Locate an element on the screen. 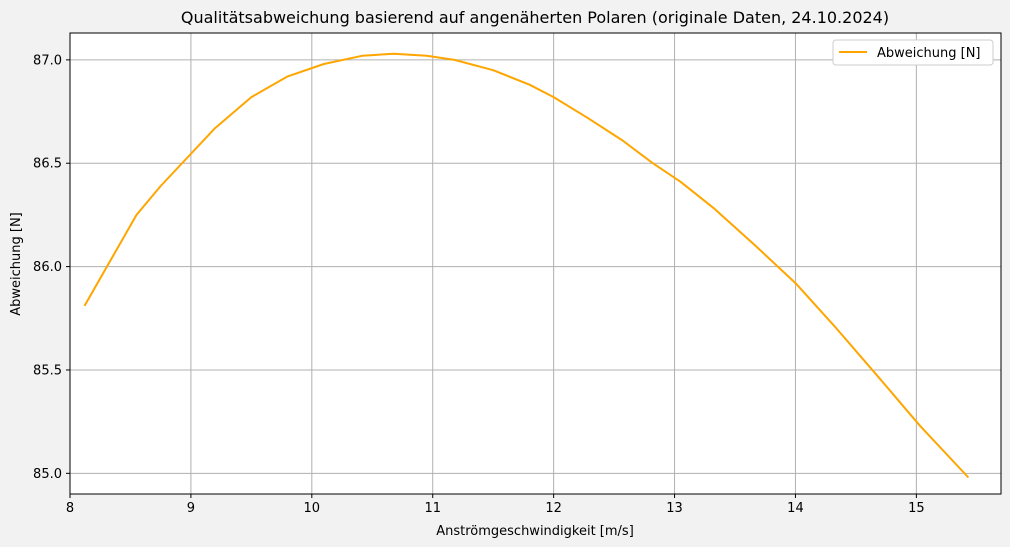 This screenshot has height=547, width=1010. y-axis-label: Abweichung [N] is located at coordinates (16, 264).